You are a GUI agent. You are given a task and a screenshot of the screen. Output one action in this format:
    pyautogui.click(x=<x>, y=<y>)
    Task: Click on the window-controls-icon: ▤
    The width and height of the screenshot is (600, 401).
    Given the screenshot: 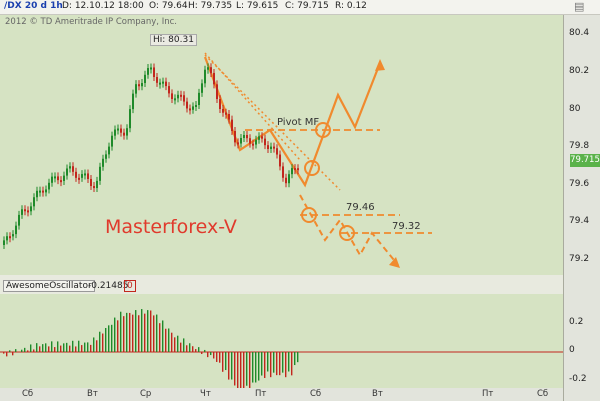 What is the action you would take?
    pyautogui.click(x=579, y=6)
    